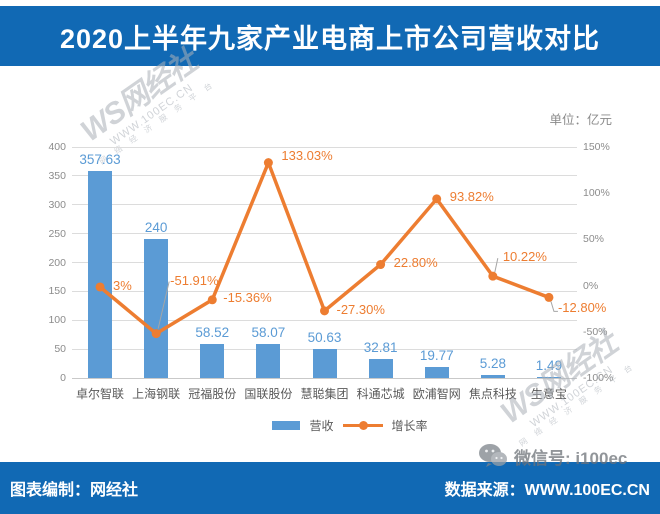 The image size is (660, 514). Describe the element at coordinates (548, 394) in the screenshot. I see `category-label: 生意宝` at that location.